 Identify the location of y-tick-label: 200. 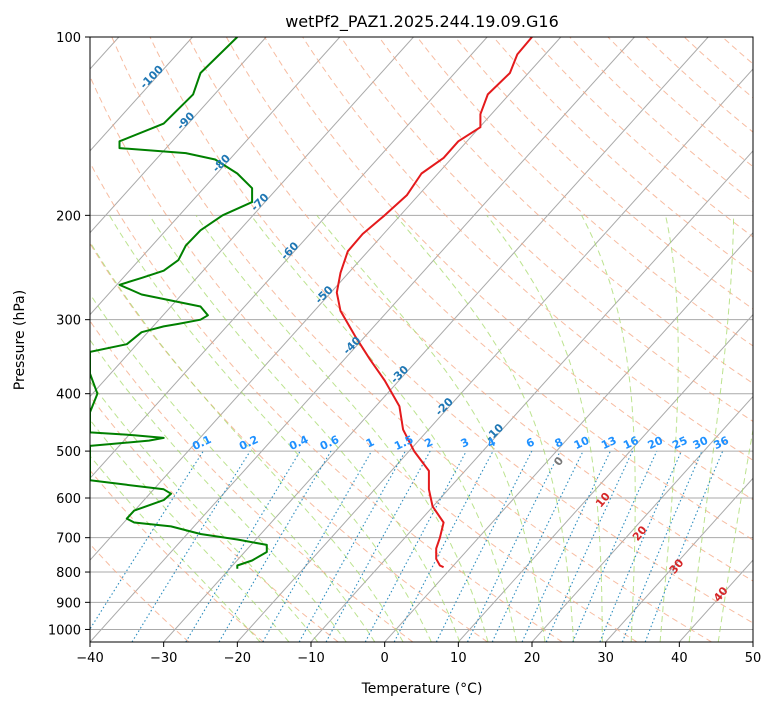
(68, 216).